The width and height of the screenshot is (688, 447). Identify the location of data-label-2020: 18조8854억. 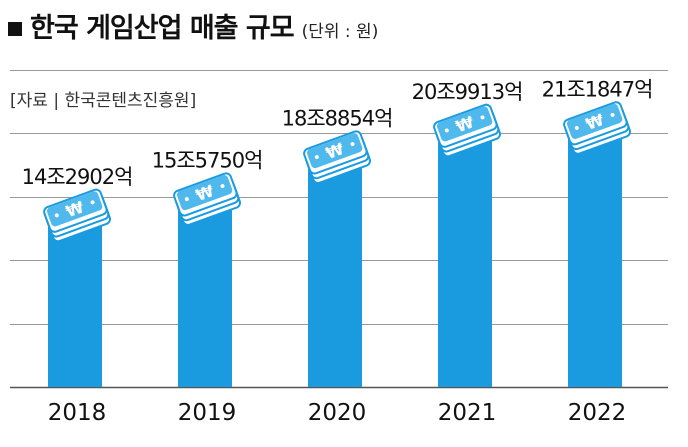
(337, 119).